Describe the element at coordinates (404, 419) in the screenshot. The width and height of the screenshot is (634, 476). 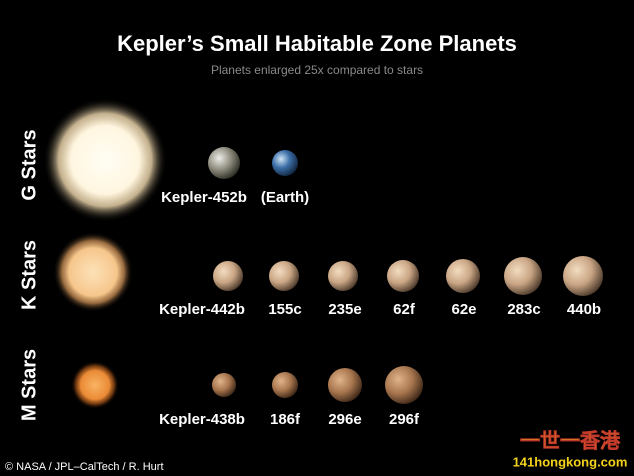
I see `planet-label: 296f` at that location.